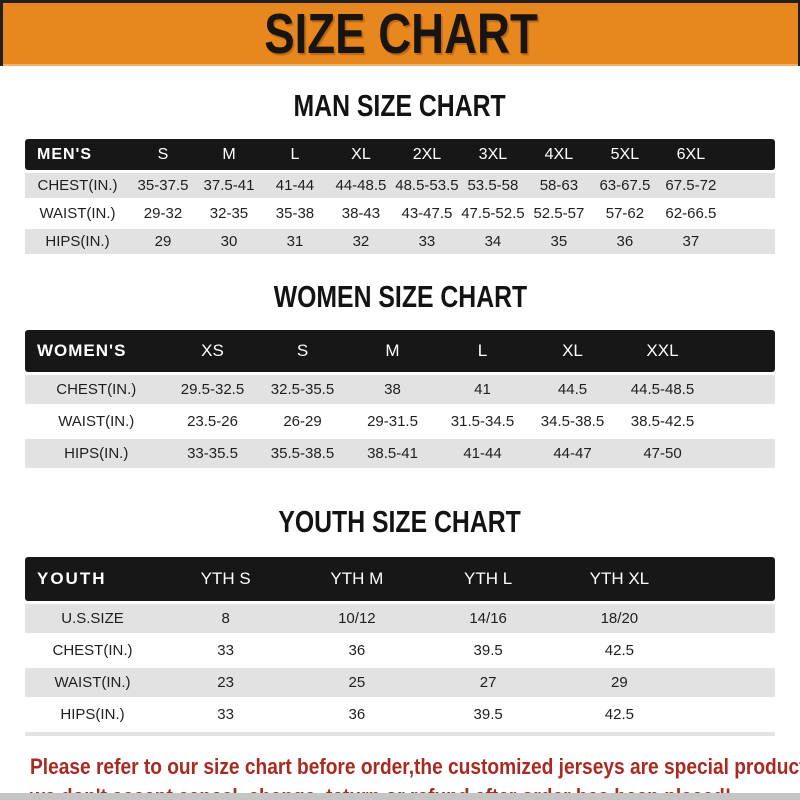  What do you see at coordinates (212, 453) in the screenshot?
I see `size-value: 33-35.5` at bounding box center [212, 453].